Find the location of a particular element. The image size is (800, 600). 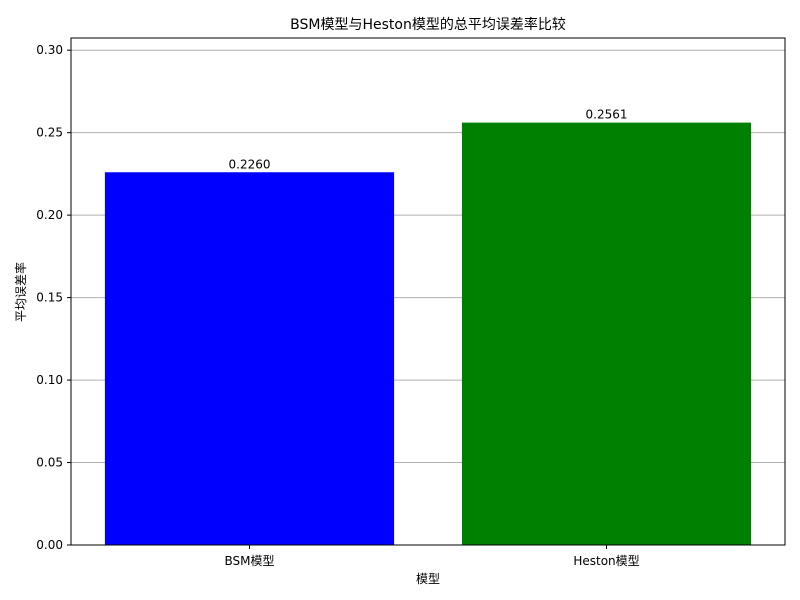

bar-value-label: 0.2260 is located at coordinates (250, 164).